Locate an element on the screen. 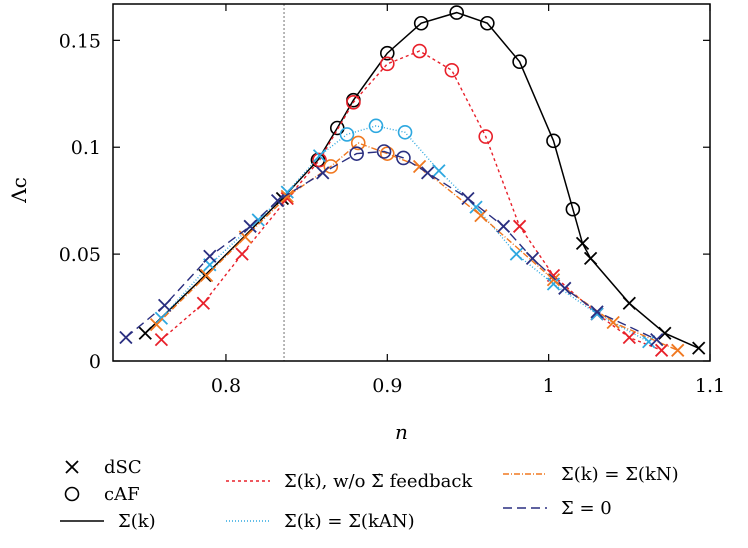  y-axis-label-text: Λc is located at coordinates (19, 190).